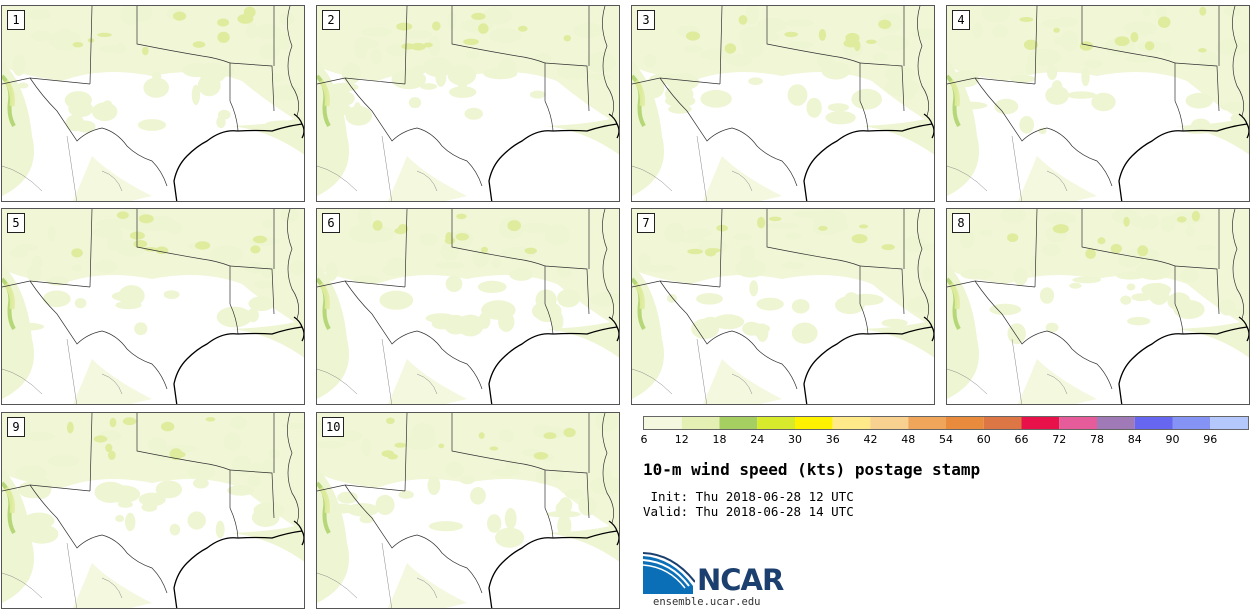  What do you see at coordinates (961, 223) in the screenshot?
I see `member-number-label: 8` at bounding box center [961, 223].